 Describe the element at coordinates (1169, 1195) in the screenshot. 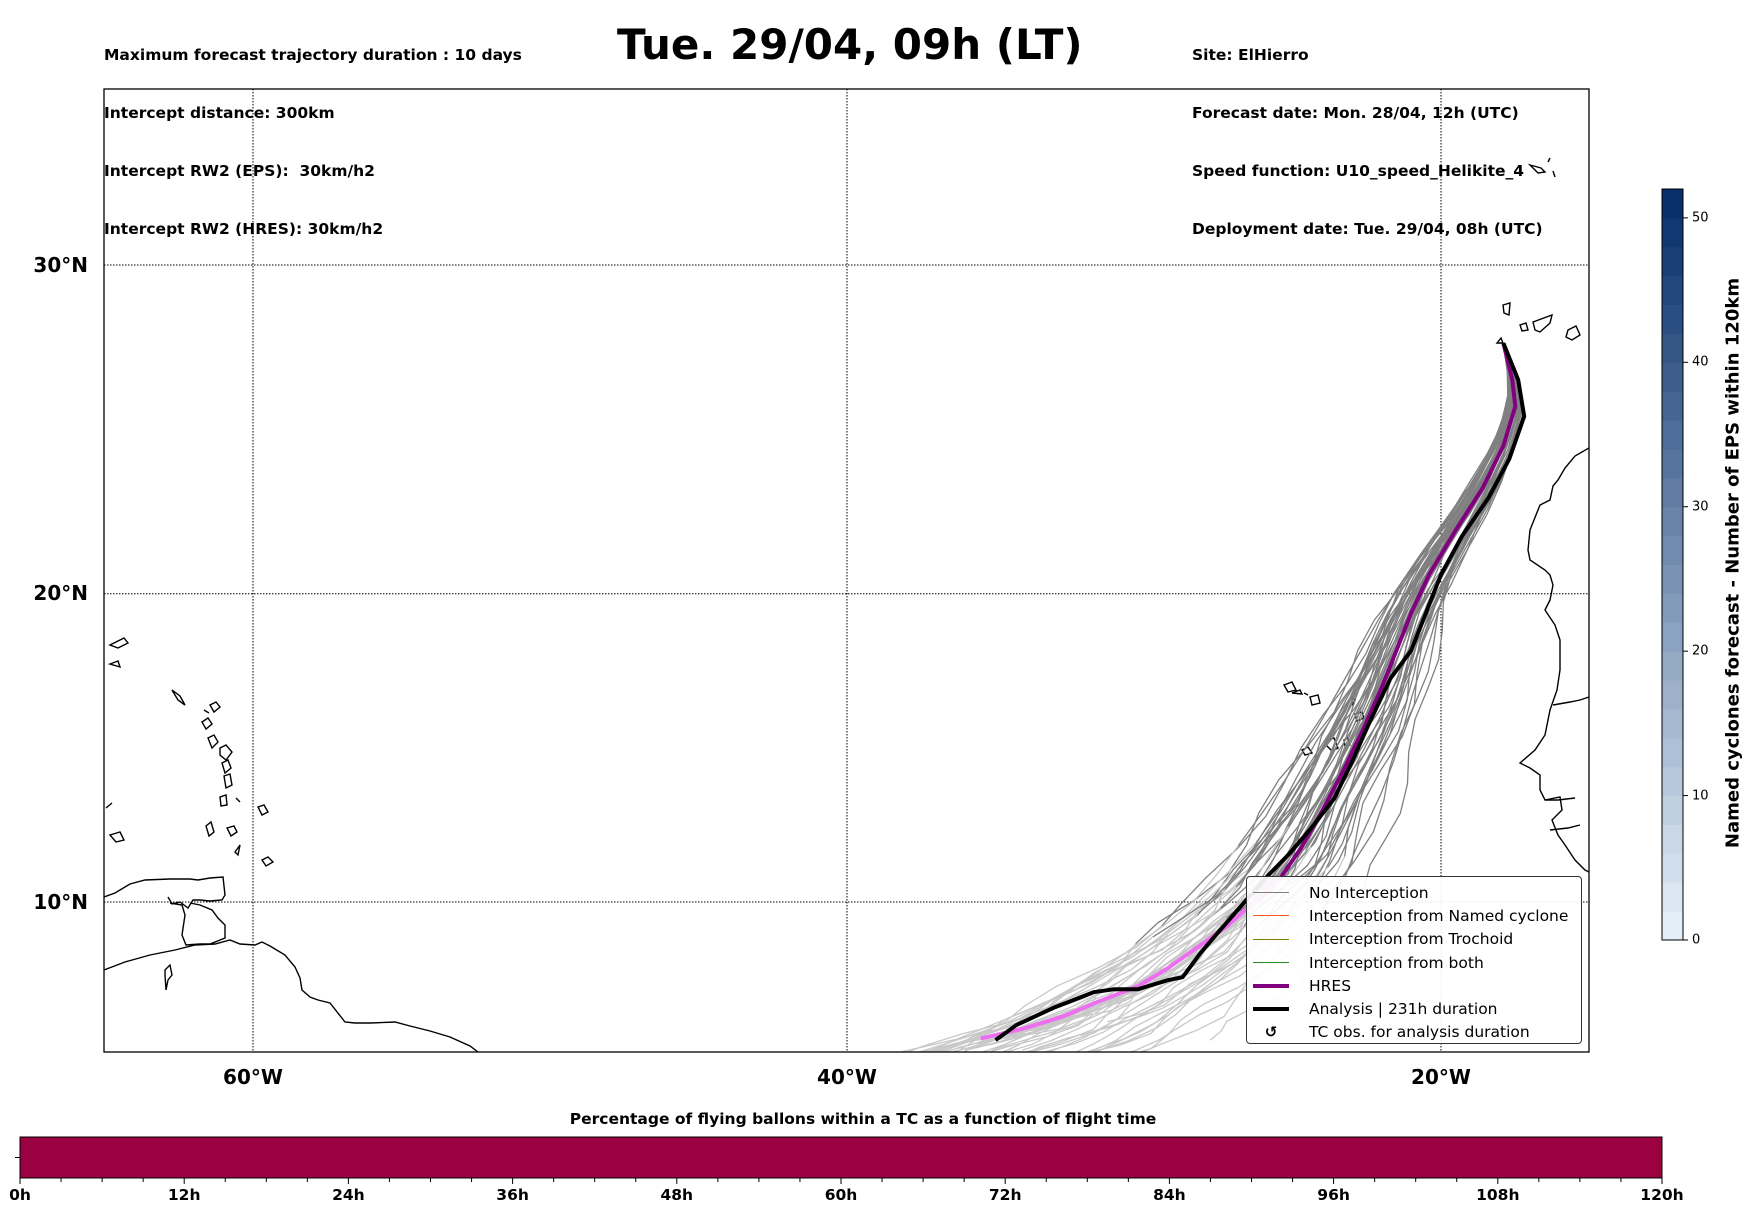

I see `time-bar-tick-label: 84h` at that location.